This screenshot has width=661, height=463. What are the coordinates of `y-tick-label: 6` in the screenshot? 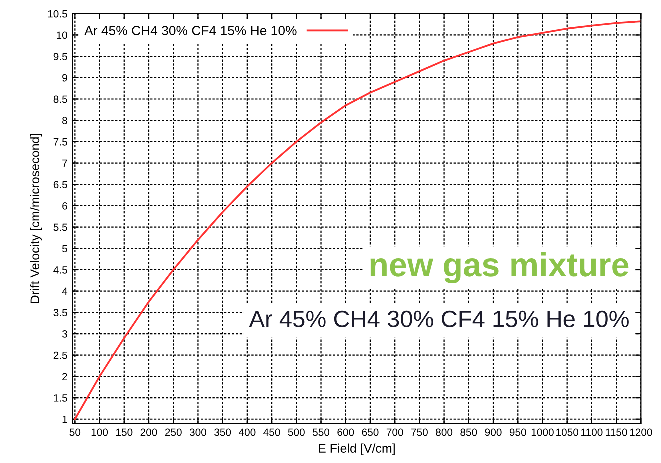 It's located at (65, 206).